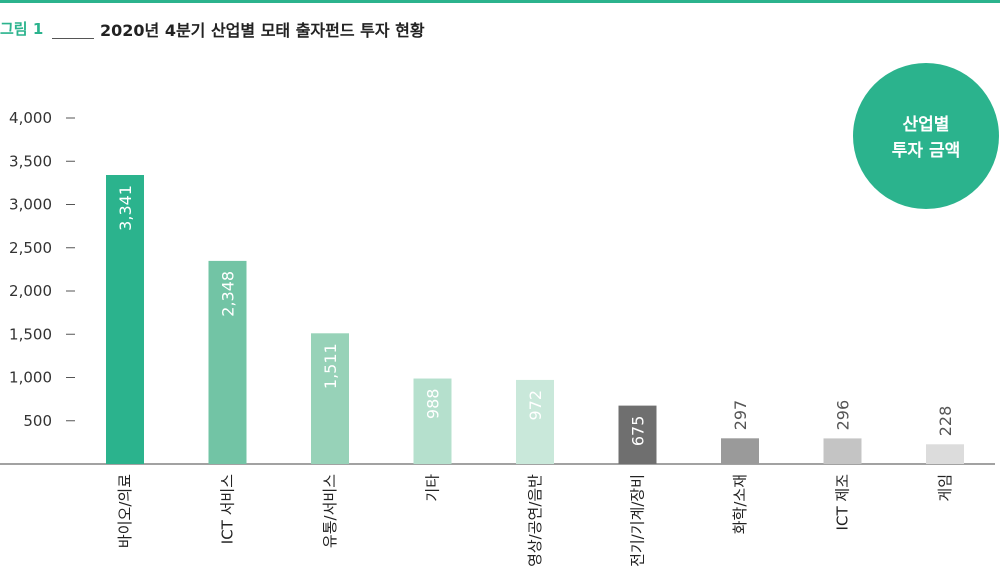 This screenshot has height=580, width=1000. What do you see at coordinates (843, 415) in the screenshot?
I see `data-label: 296` at bounding box center [843, 415].